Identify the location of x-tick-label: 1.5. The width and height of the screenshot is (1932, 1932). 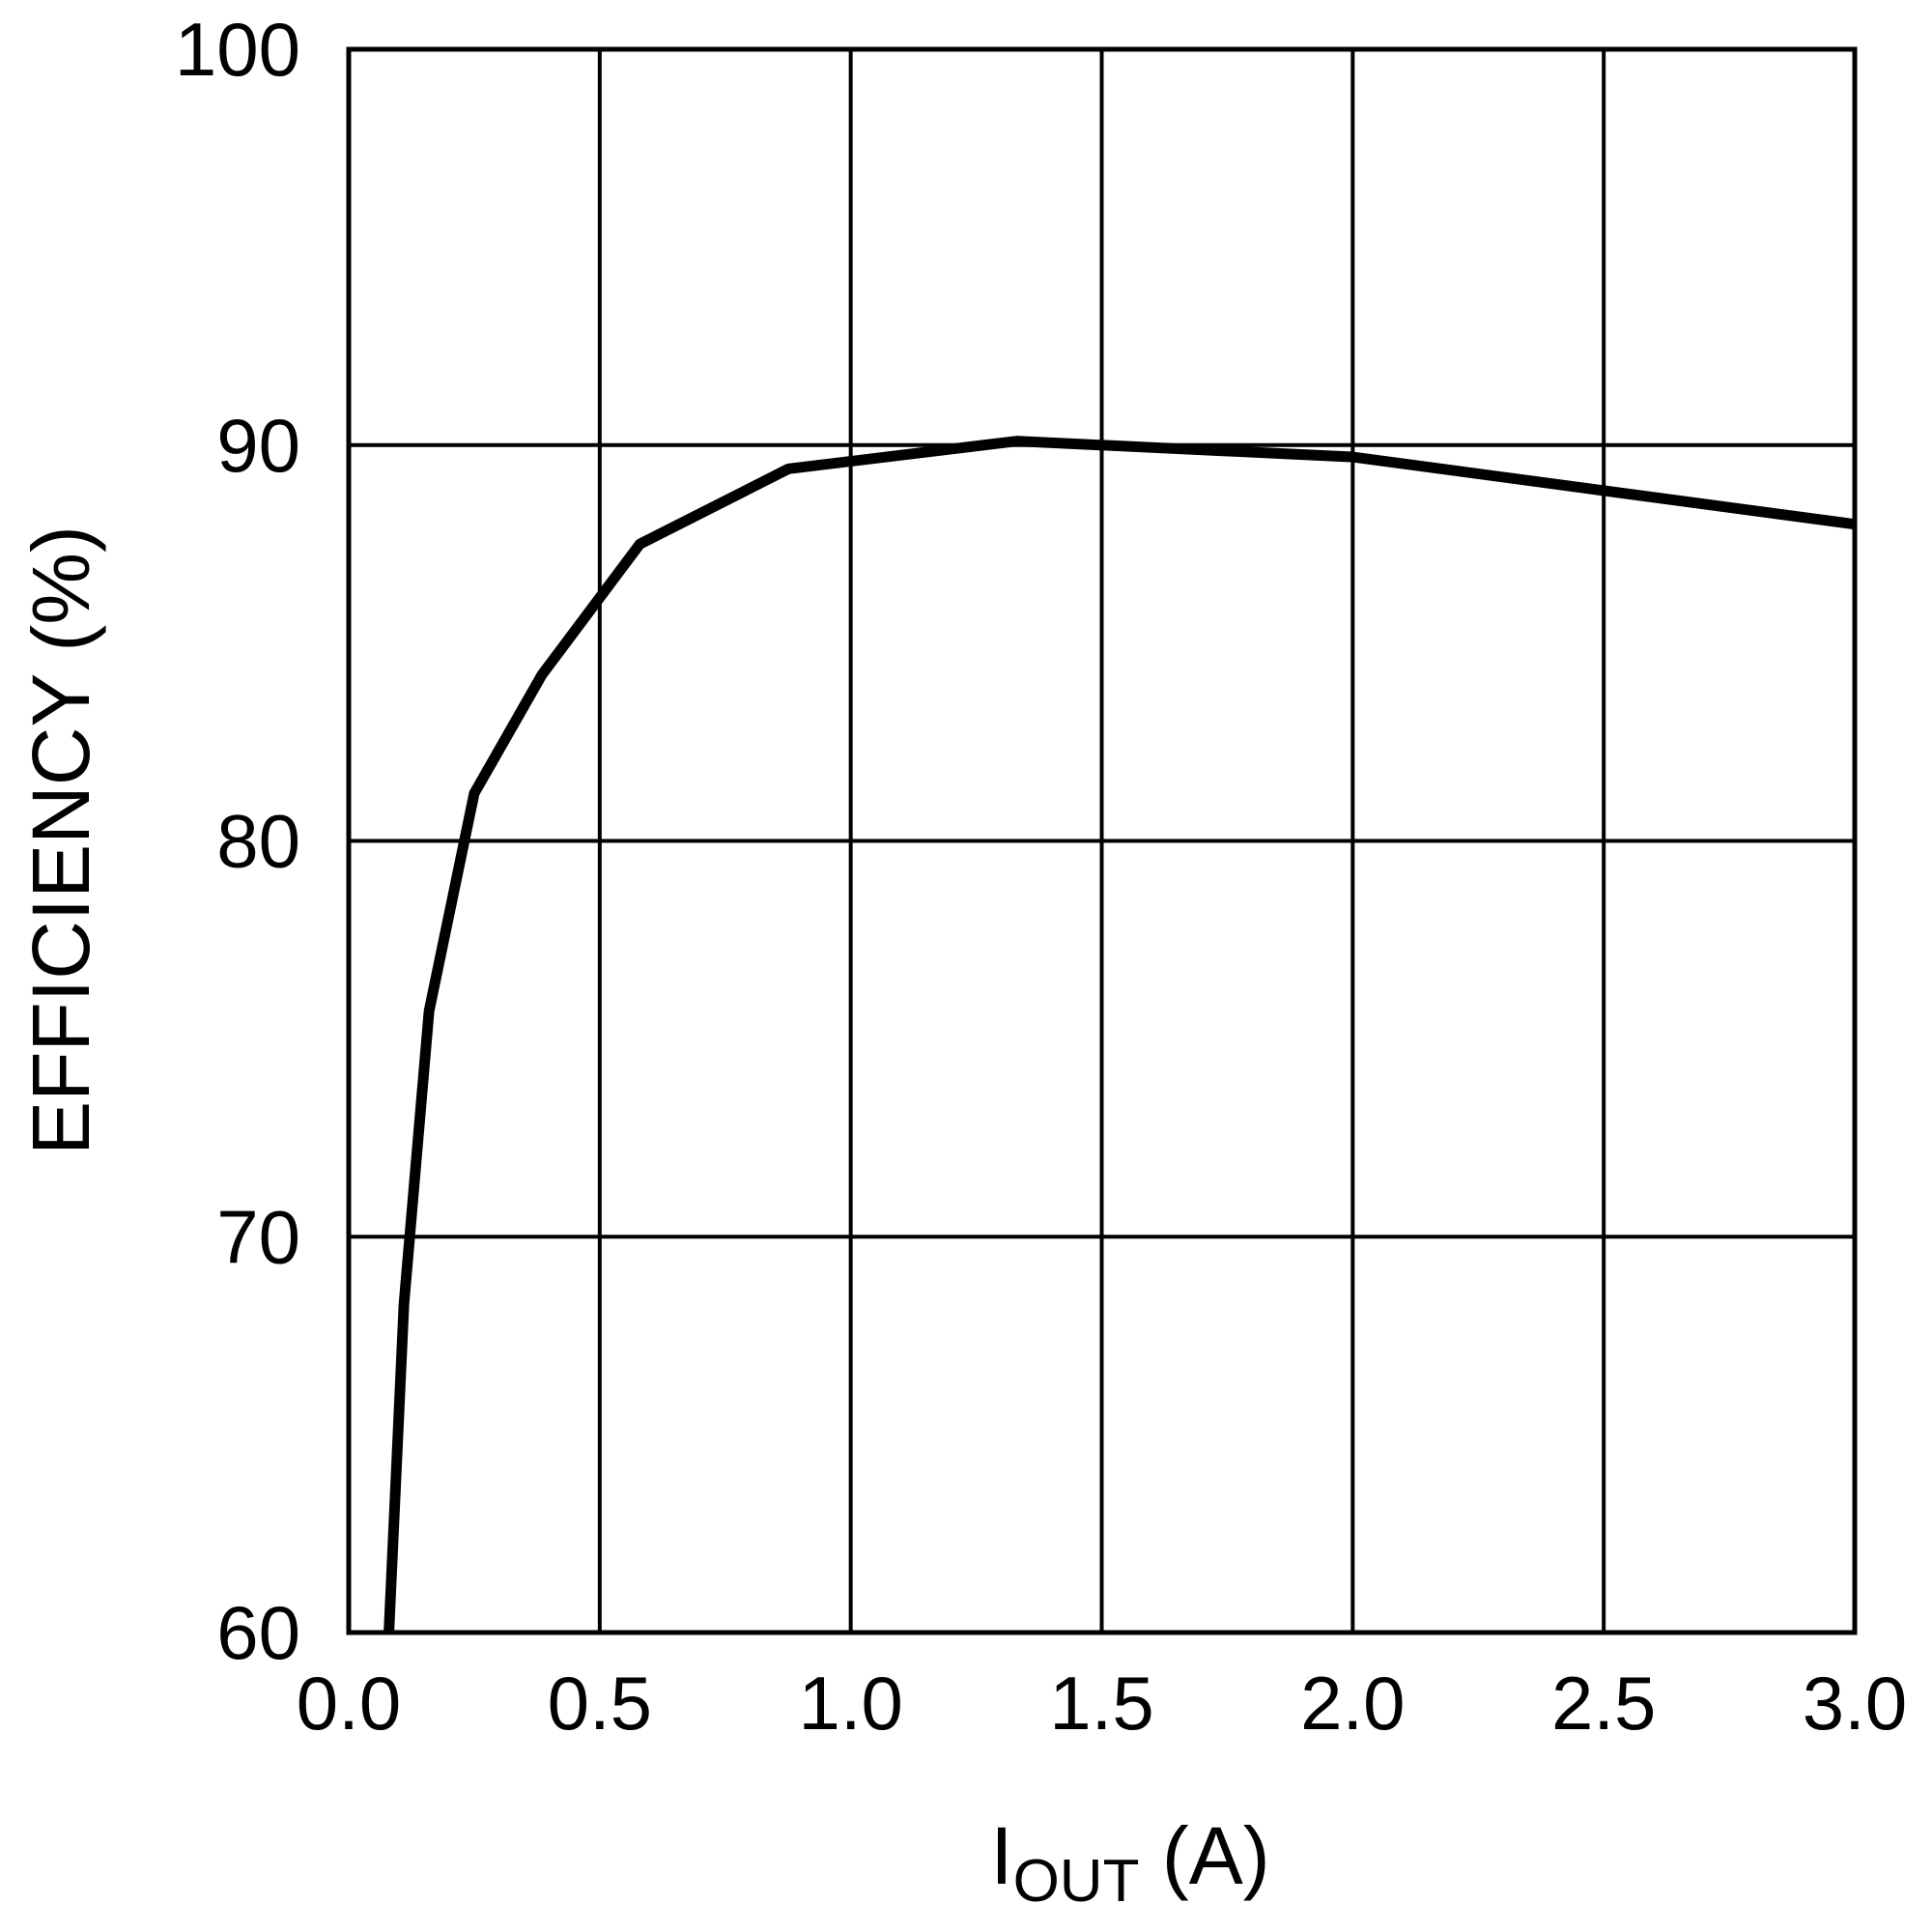
(1101, 1703).